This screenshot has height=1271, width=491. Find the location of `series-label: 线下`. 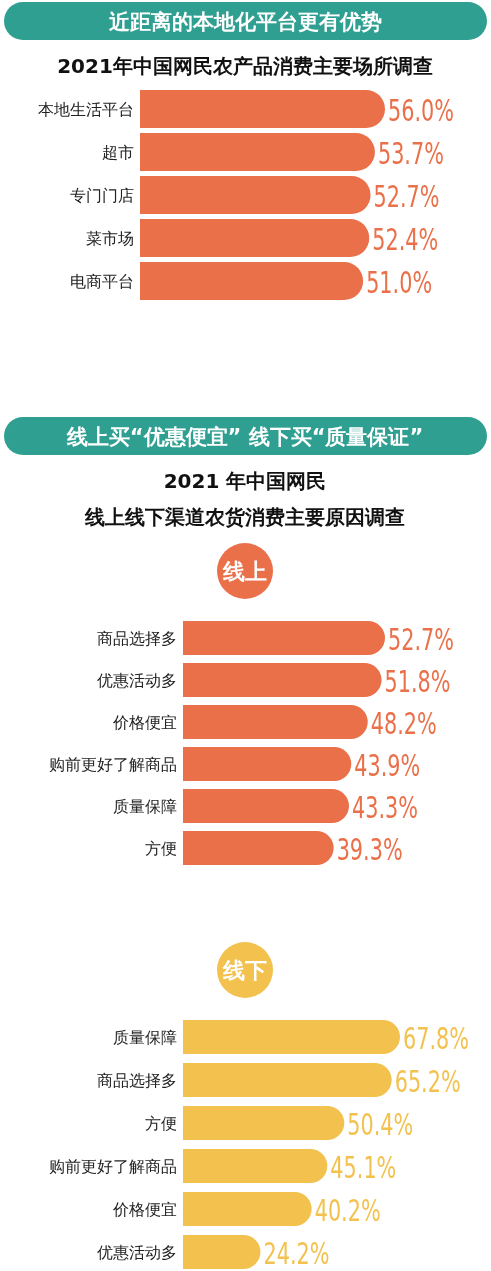

series-label: 线下 is located at coordinates (244, 970).